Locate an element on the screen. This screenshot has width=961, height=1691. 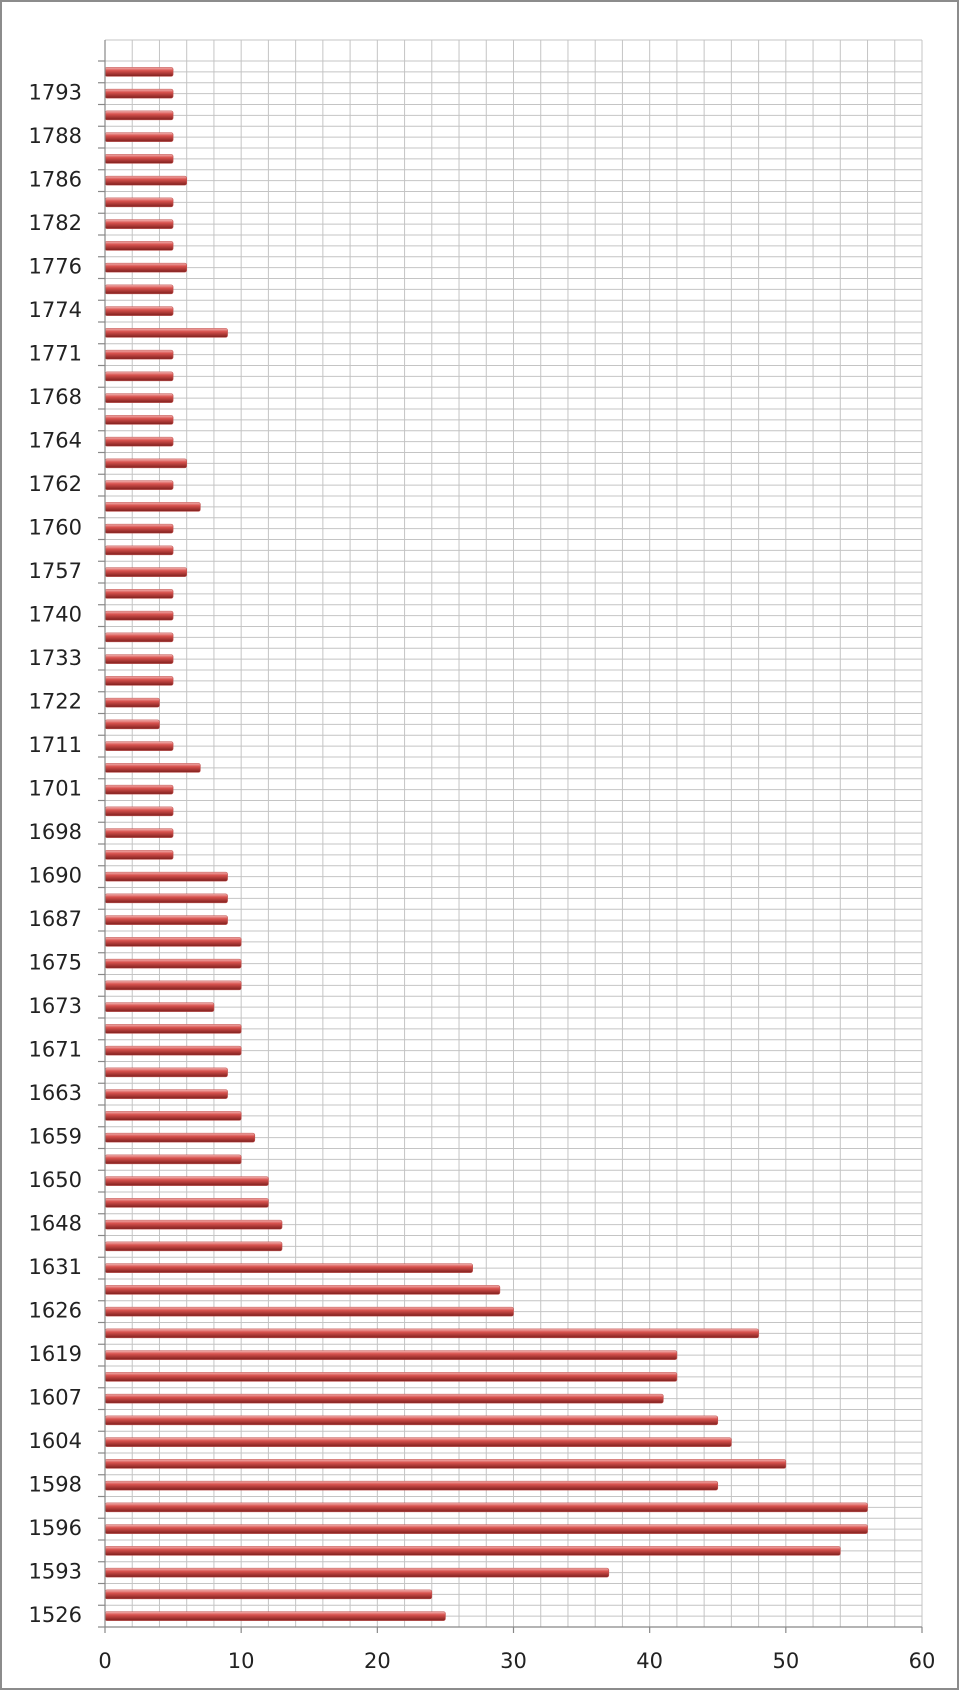
y-tick-label: 1793 is located at coordinates (55, 93).